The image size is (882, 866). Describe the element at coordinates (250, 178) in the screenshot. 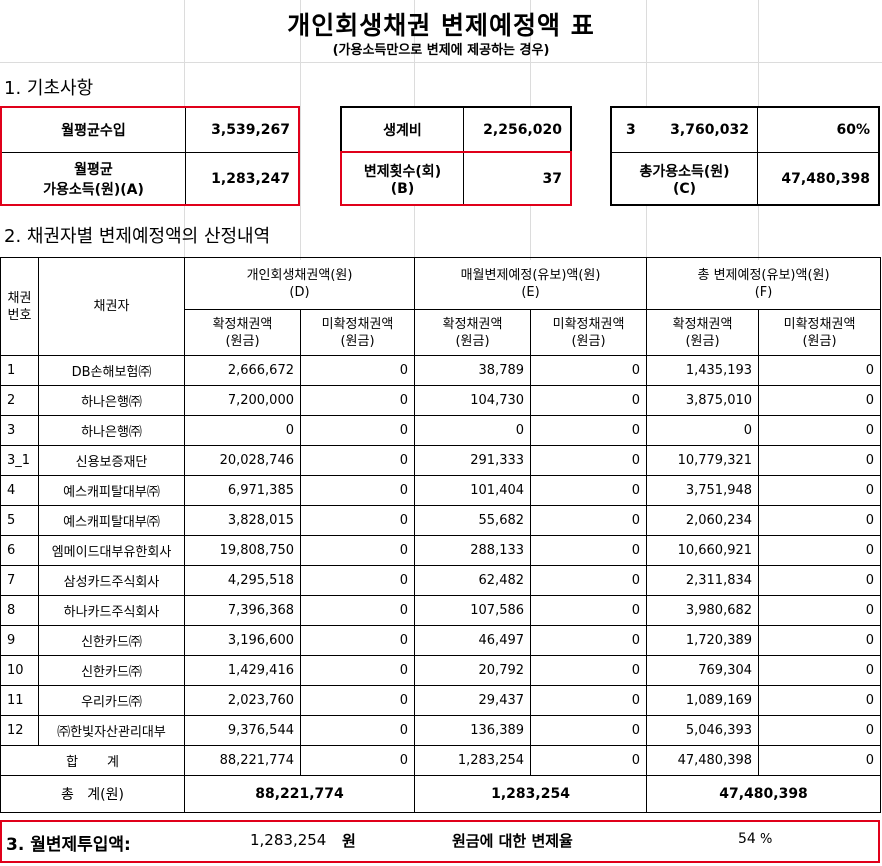

I see `avail-income-value: 1,283,247` at that location.